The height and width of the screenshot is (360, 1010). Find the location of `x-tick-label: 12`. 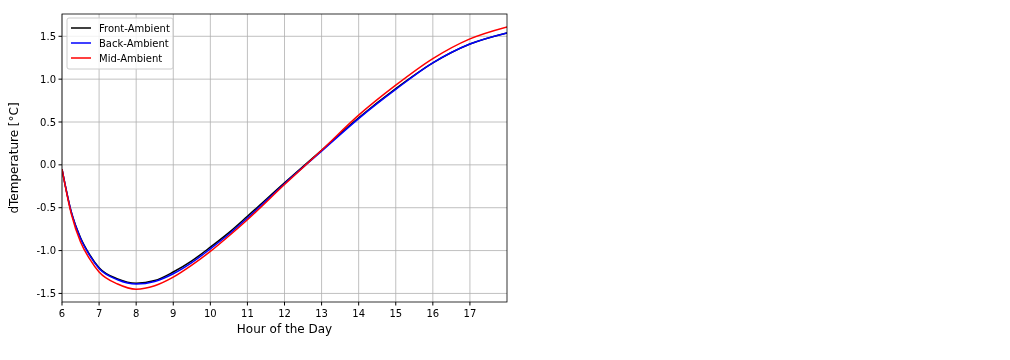

x-tick-label: 12 is located at coordinates (284, 313).